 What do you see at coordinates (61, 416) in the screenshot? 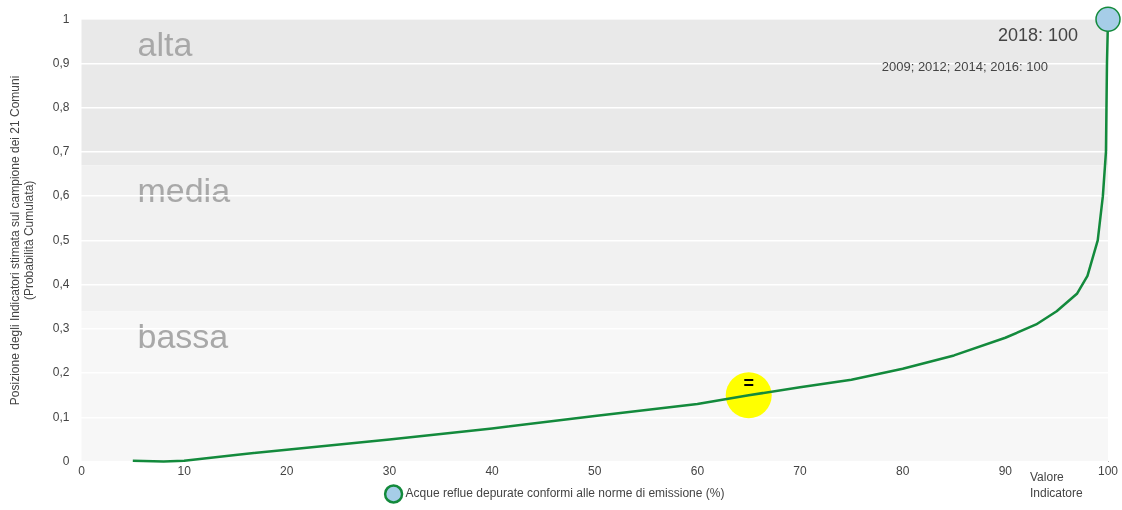
I see `y-tick-label: 0,1` at bounding box center [61, 416].